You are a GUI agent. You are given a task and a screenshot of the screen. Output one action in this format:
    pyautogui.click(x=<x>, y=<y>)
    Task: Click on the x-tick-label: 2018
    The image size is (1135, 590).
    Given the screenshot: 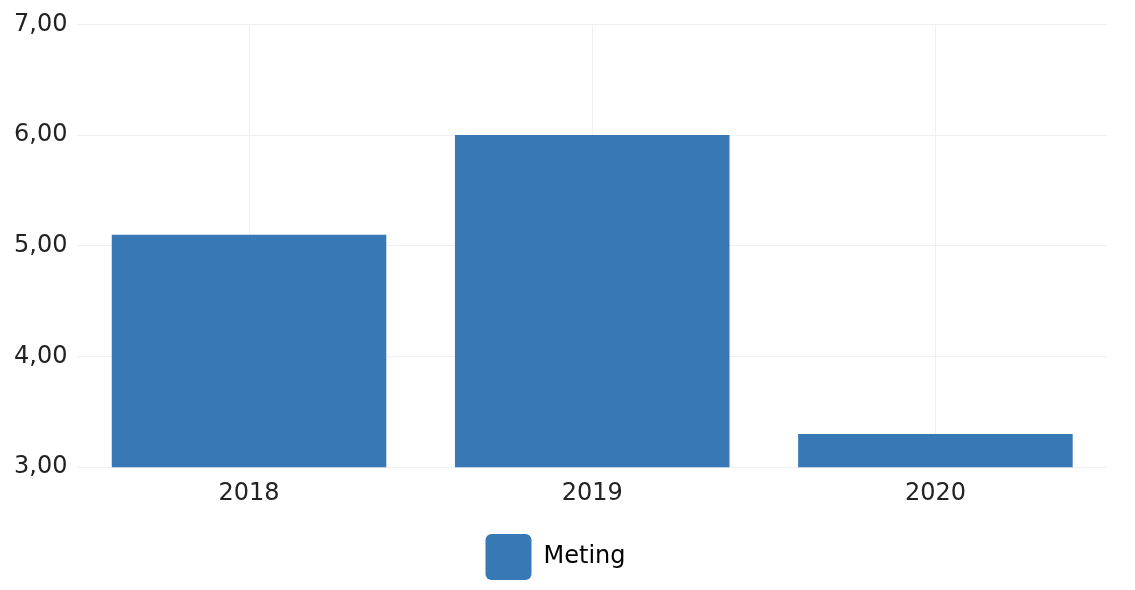 What is the action you would take?
    pyautogui.click(x=249, y=491)
    